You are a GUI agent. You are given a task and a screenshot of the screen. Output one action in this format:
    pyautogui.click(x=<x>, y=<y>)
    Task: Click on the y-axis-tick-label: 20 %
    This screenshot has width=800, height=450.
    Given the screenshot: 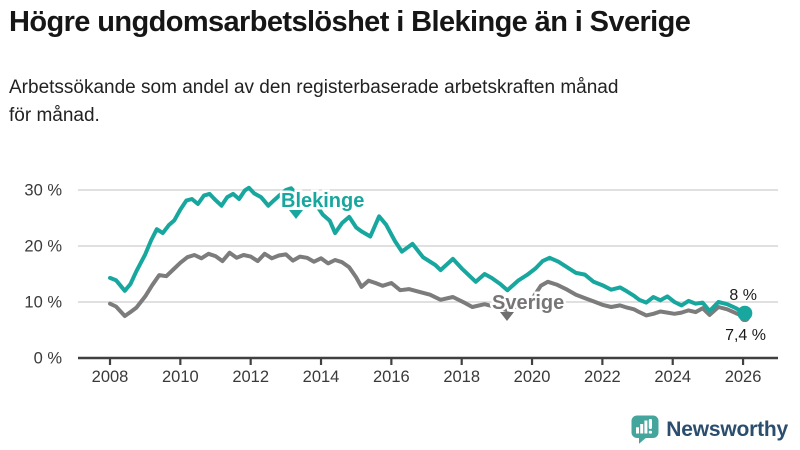 What is the action you would take?
    pyautogui.click(x=43, y=247)
    